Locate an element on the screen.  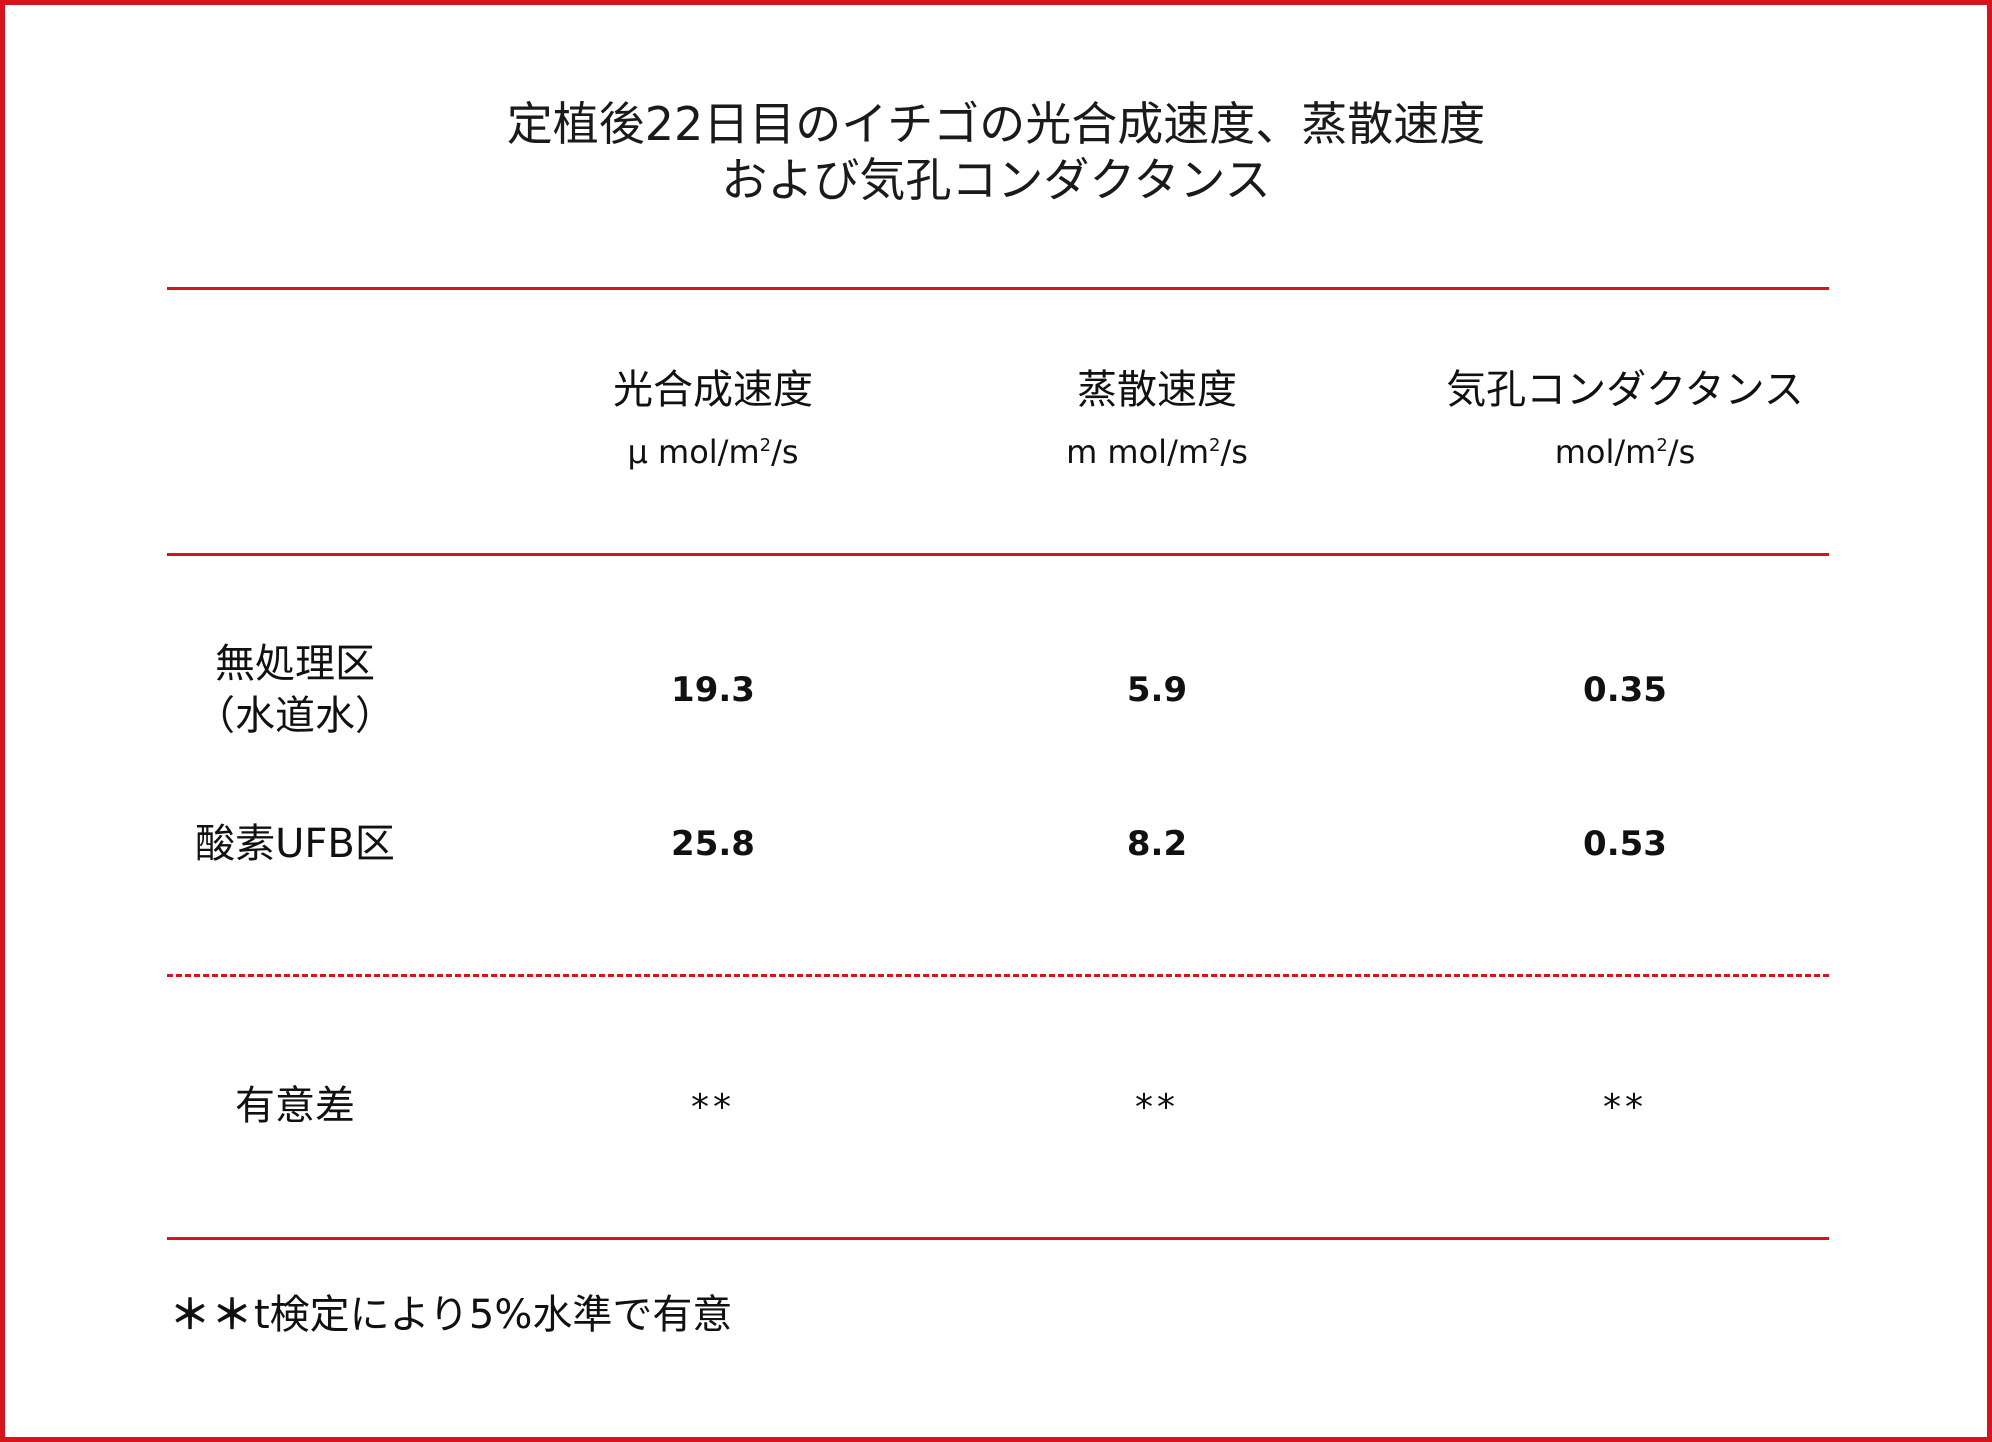
footnote: ＊＊t検定により5%水準で有意 is located at coordinates (451, 1315).